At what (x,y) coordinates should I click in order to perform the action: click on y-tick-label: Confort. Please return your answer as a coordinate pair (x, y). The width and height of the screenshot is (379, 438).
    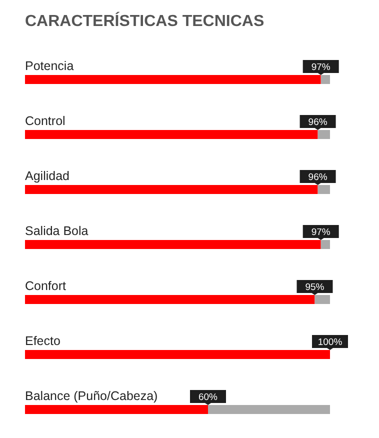
    Looking at the image, I should click on (46, 286).